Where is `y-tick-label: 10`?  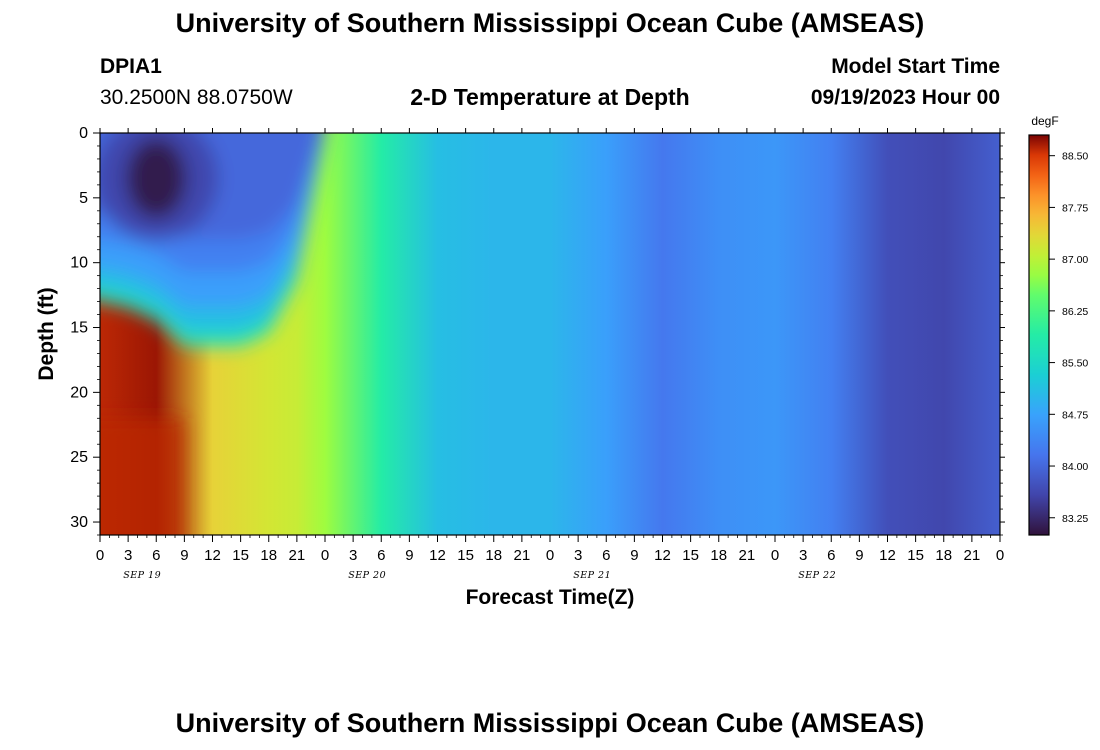
y-tick-label: 10 is located at coordinates (79, 263).